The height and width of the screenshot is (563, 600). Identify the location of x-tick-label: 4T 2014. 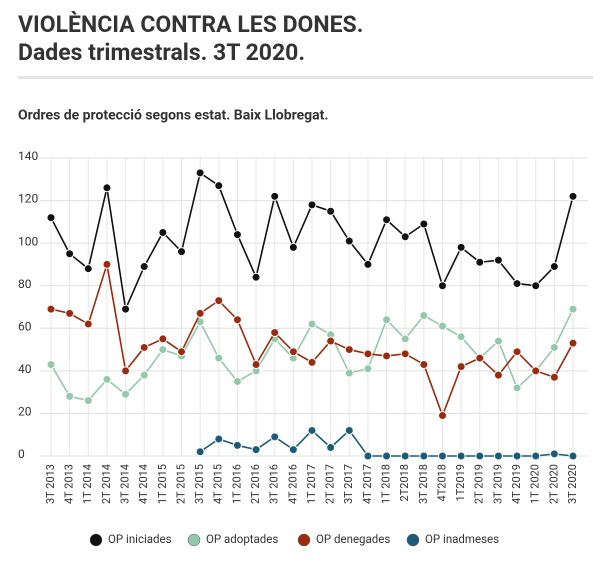
(143, 484).